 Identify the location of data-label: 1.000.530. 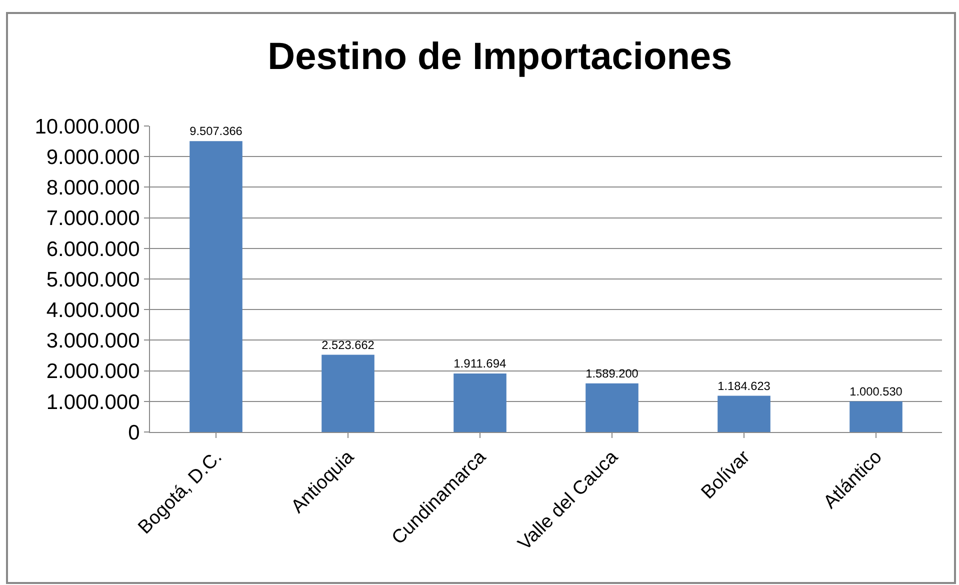
(876, 391).